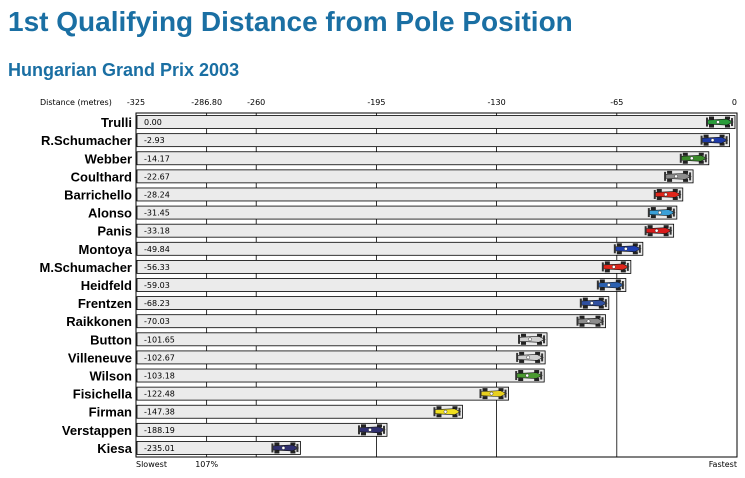 This screenshot has height=478, width=745. I want to click on value-label: -235.01, so click(159, 448).